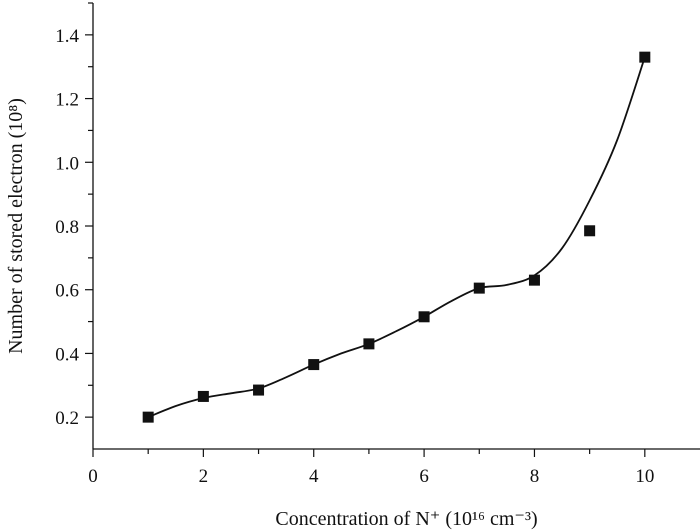 The image size is (700, 531). I want to click on y-tick-label: 1.4, so click(67, 36).